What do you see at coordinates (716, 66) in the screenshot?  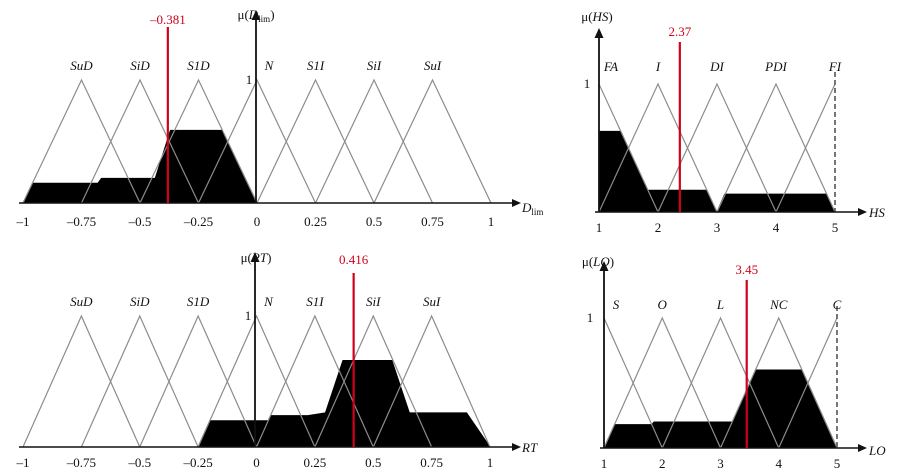 I see `set-label-DI: DI` at bounding box center [716, 66].